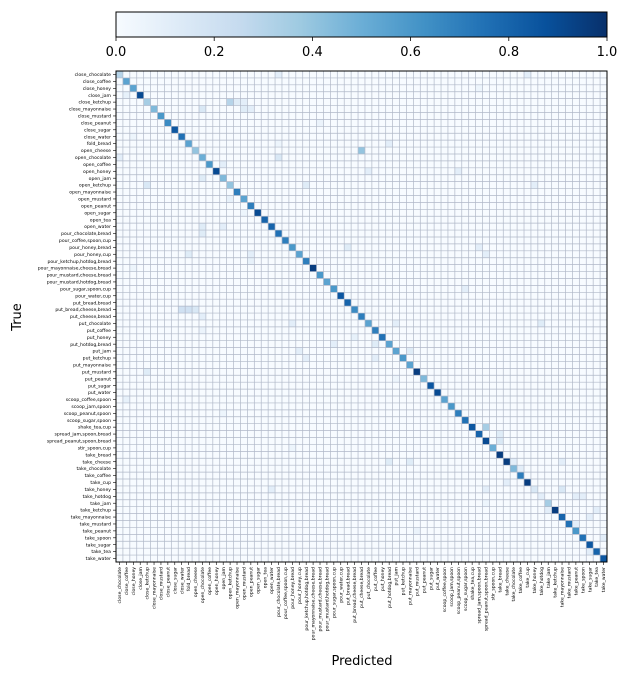  I want to click on x-tick-label: take_mayonnaise, so click(563, 587).